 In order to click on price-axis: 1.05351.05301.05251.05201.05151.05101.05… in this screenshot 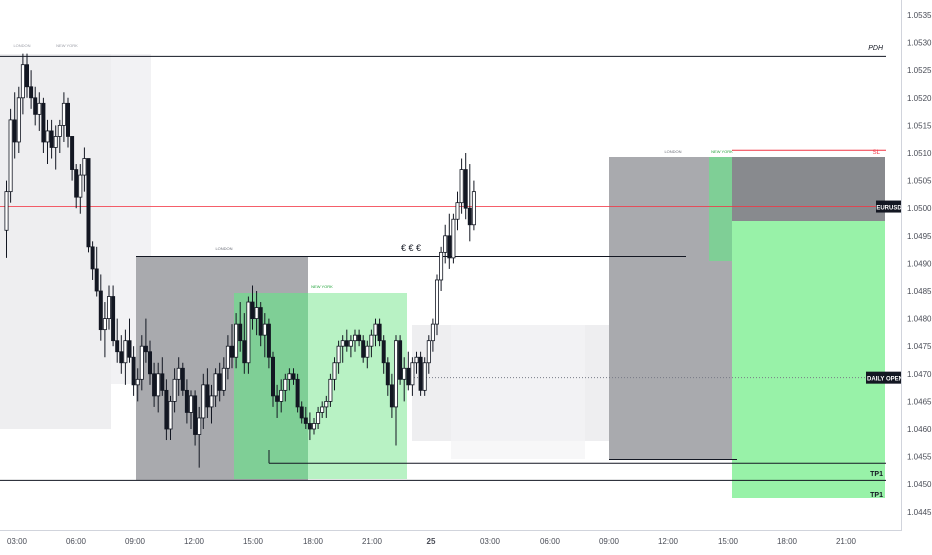, I will do `click(917, 265)`.